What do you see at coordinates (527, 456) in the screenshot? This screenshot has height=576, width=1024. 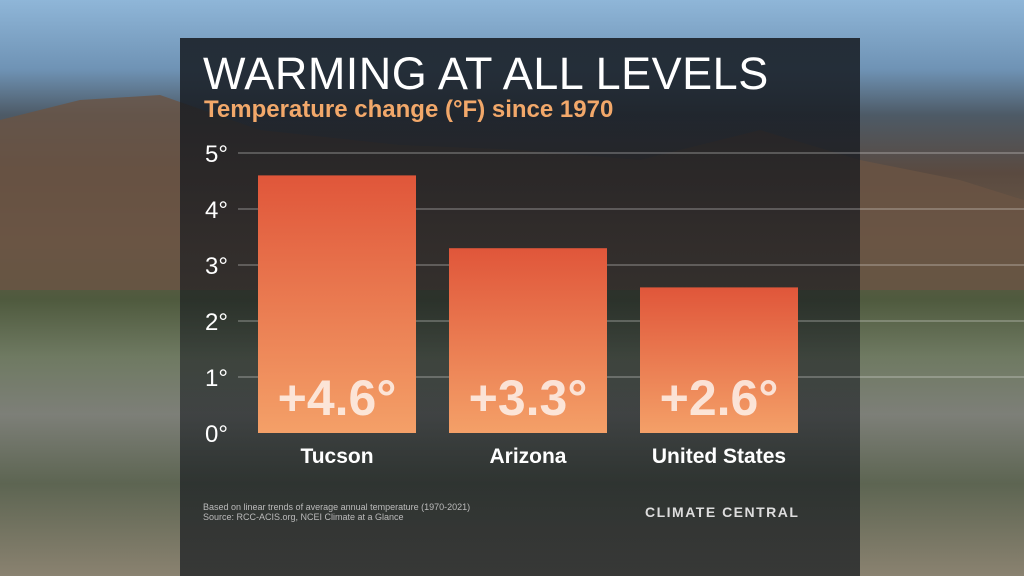 I see `category-label: Arizona` at bounding box center [527, 456].